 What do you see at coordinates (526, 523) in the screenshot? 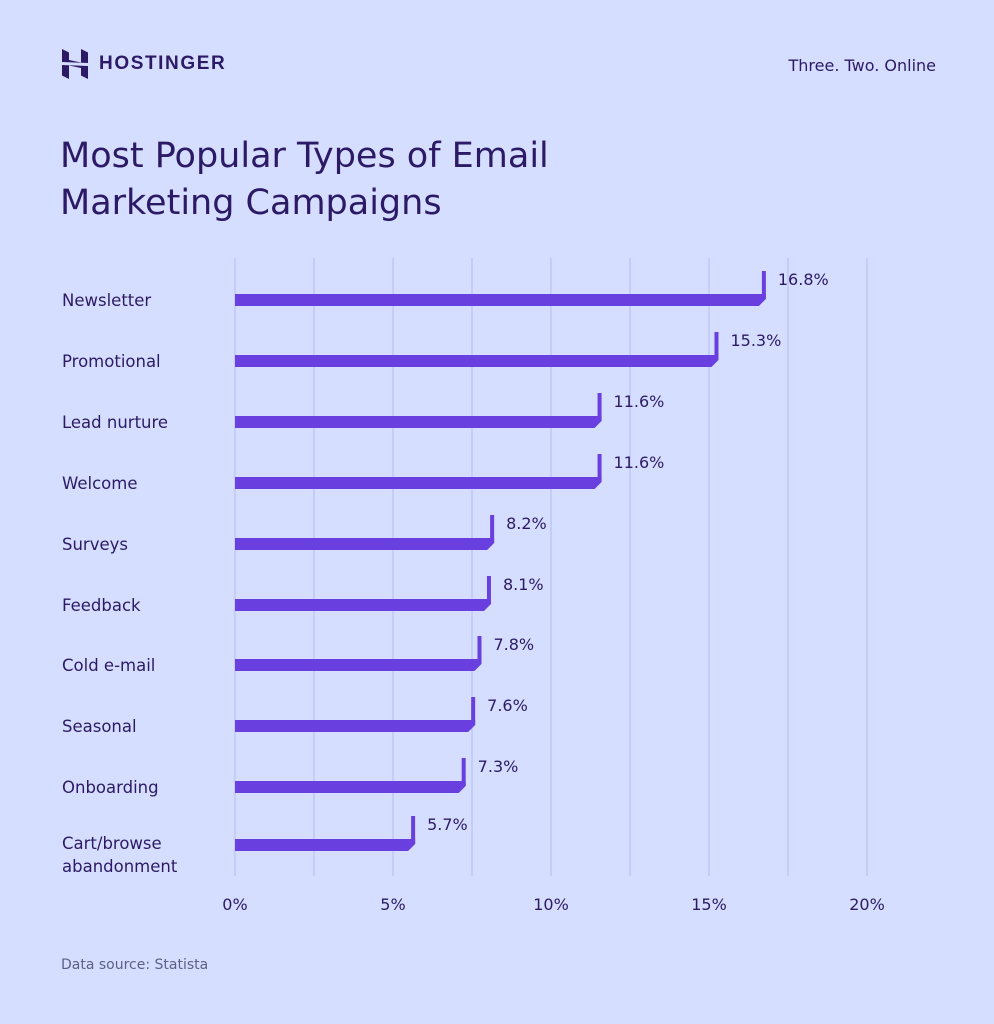
I see `value-label: 8.2%` at bounding box center [526, 523].